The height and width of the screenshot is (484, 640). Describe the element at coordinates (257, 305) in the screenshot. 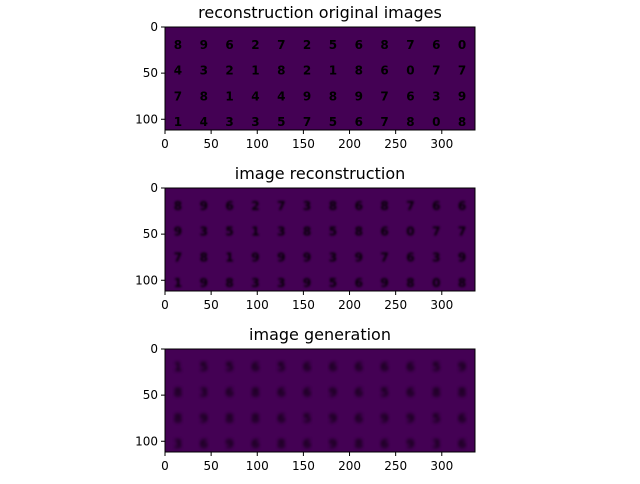

I see `x-tick-label: 100` at that location.